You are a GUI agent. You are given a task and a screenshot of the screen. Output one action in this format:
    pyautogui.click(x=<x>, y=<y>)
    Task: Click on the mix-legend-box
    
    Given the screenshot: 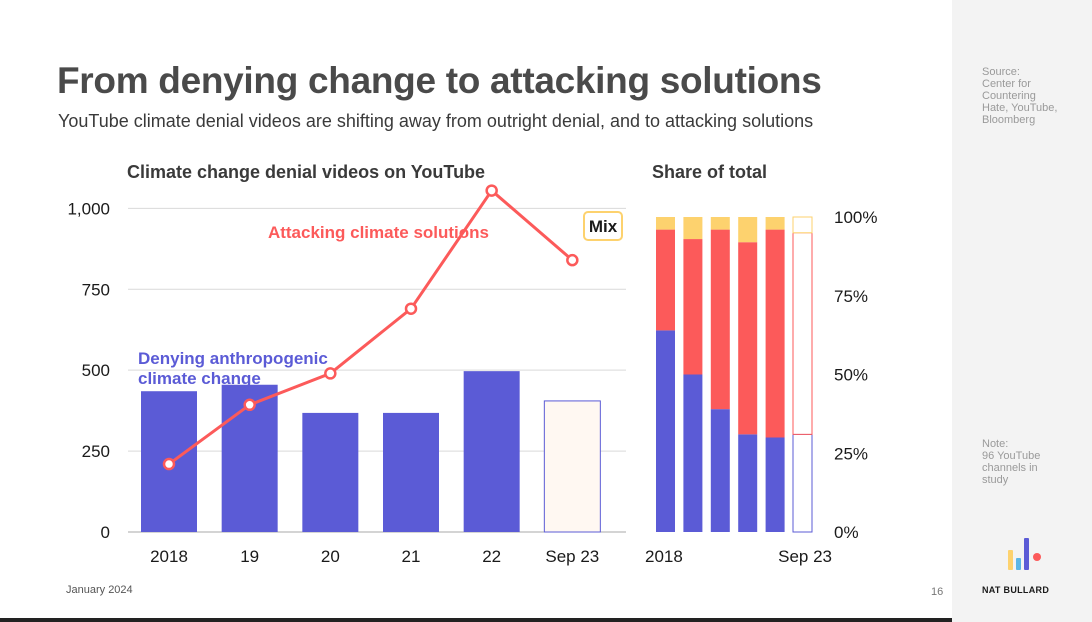 What is the action you would take?
    pyautogui.click(x=603, y=226)
    